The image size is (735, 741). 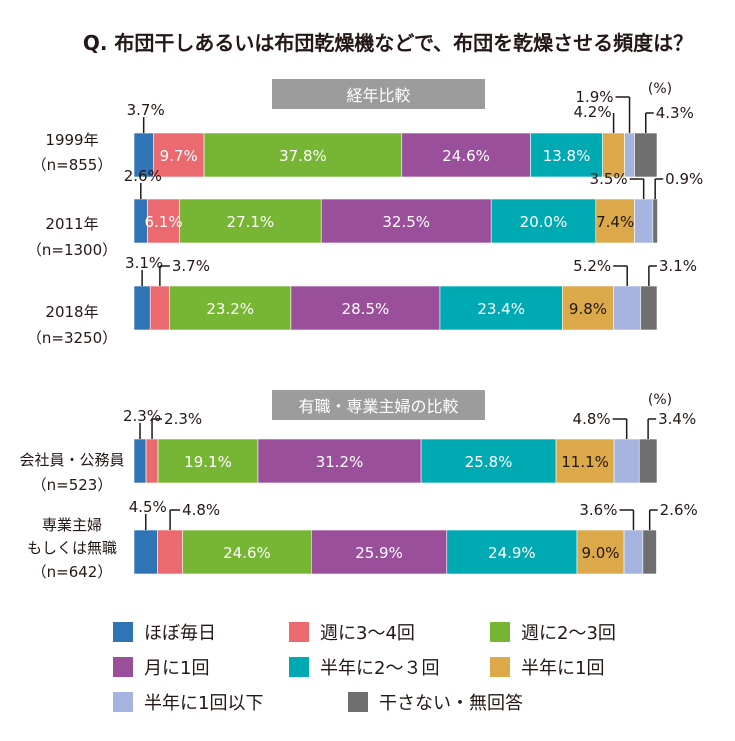 What do you see at coordinates (609, 179) in the screenshot?
I see `data-label: 3.5%` at bounding box center [609, 179].